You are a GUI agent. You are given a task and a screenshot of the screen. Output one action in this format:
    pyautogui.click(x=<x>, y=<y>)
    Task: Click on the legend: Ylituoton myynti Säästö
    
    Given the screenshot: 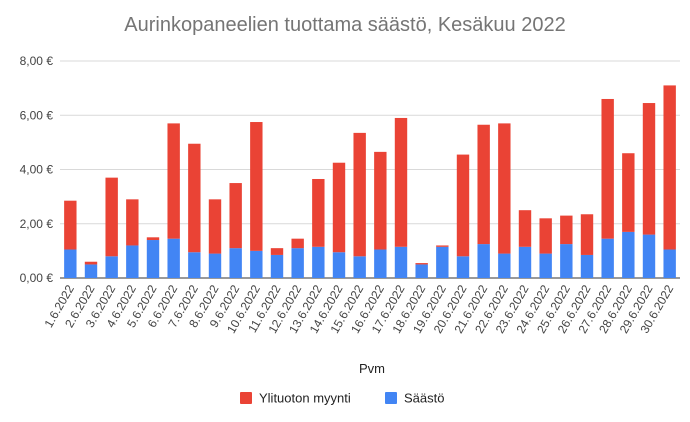 What is the action you would take?
    pyautogui.click(x=342, y=398)
    